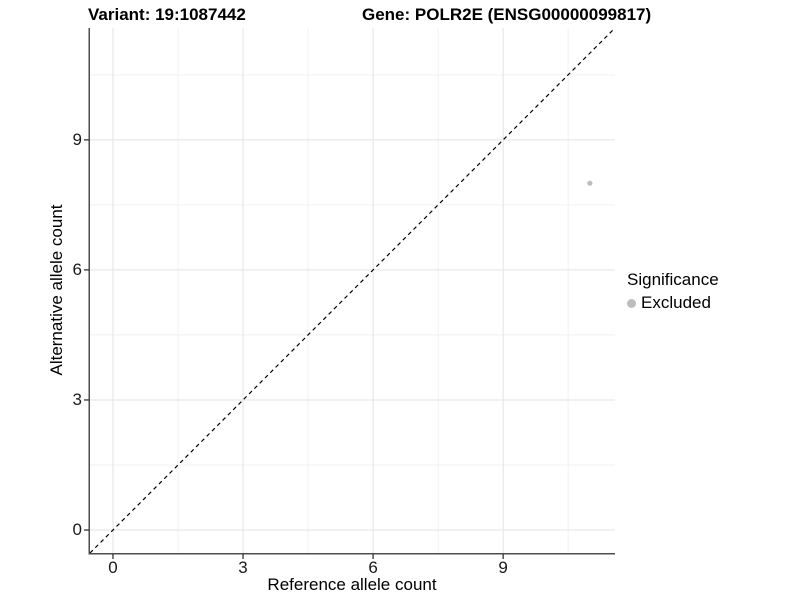 Image resolution: width=800 pixels, height=600 pixels. Describe the element at coordinates (507, 14) in the screenshot. I see `plot-title-gene: Gene: POLR2E (ENSG00000099817)` at that location.